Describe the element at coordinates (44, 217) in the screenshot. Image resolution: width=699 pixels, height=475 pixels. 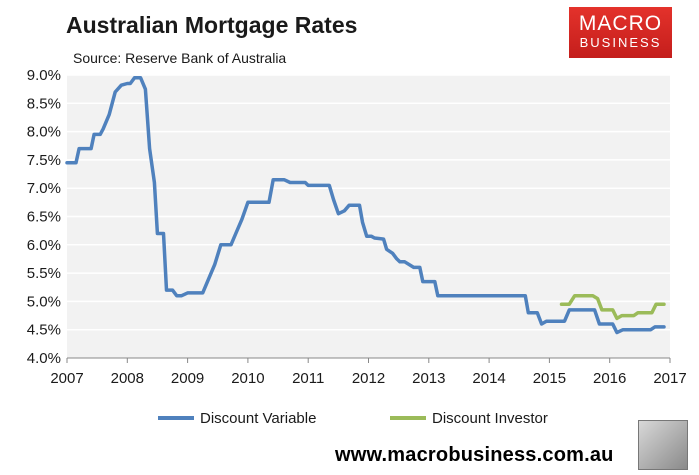
I see `y-tick-label: 6.5%` at that location.